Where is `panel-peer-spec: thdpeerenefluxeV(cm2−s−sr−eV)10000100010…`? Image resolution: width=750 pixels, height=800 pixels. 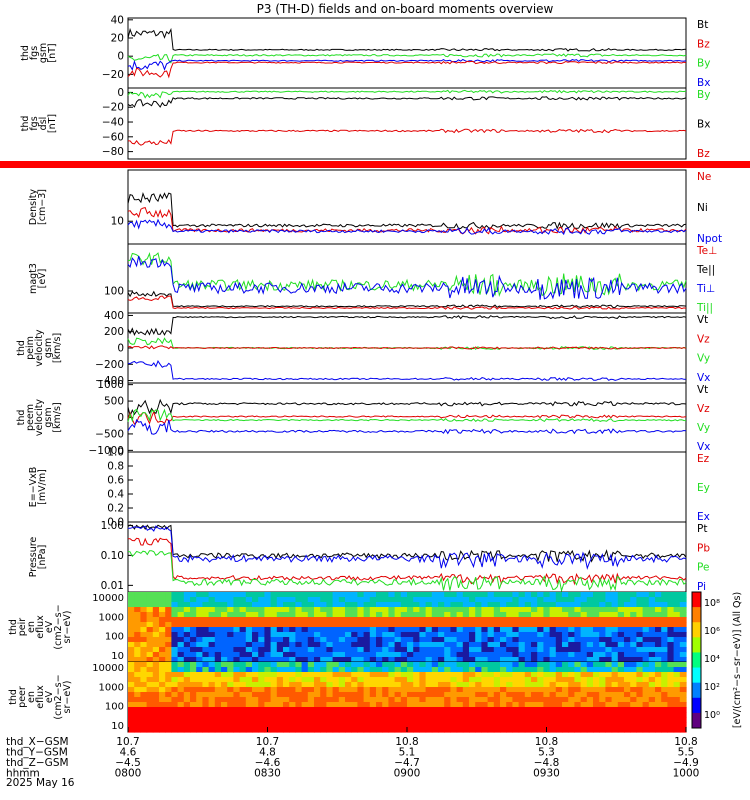 panel-peer-spec: thdpeerenefluxeV(cm2−s−sr−eV)10000100010… is located at coordinates (347, 697).